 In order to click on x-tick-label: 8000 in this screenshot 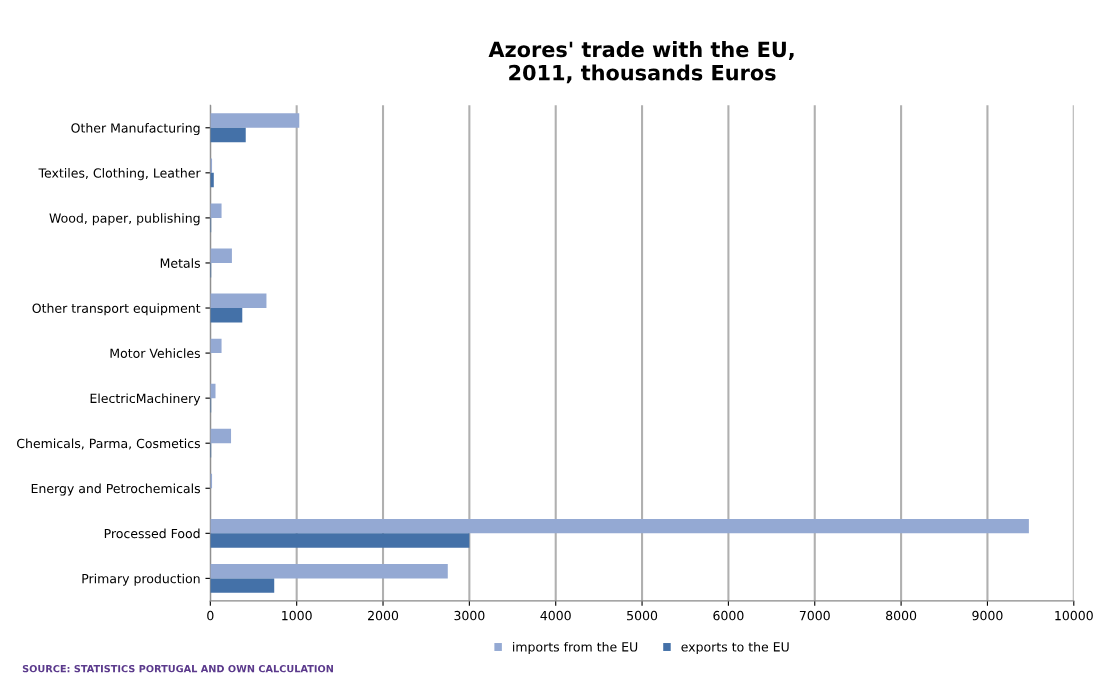, I will do `click(901, 615)`.